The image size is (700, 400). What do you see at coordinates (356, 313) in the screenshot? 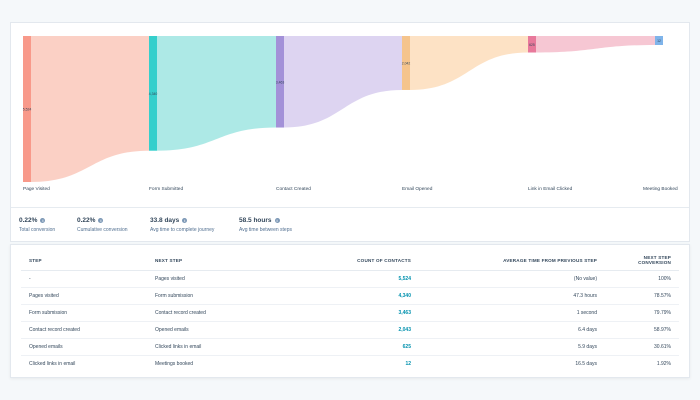
I see `cell-count: 3,463` at bounding box center [356, 313].